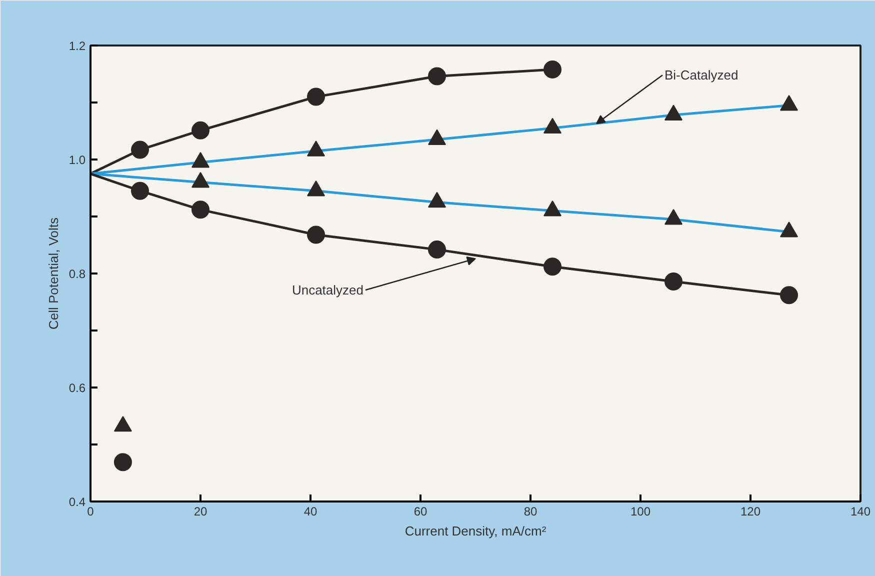 Image resolution: width=875 pixels, height=576 pixels. Describe the element at coordinates (77, 46) in the screenshot. I see `y-tick-label: 1.2` at that location.